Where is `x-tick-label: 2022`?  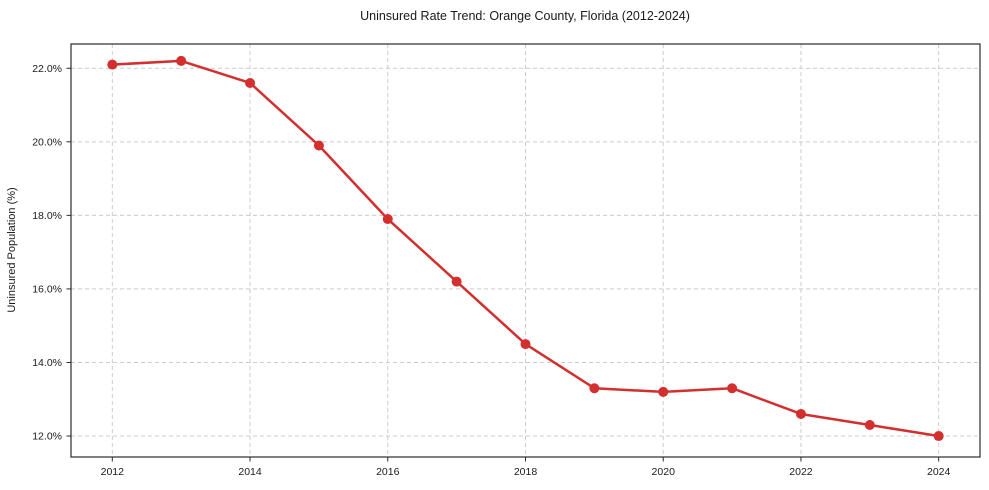 x-tick-label: 2022 is located at coordinates (801, 472).